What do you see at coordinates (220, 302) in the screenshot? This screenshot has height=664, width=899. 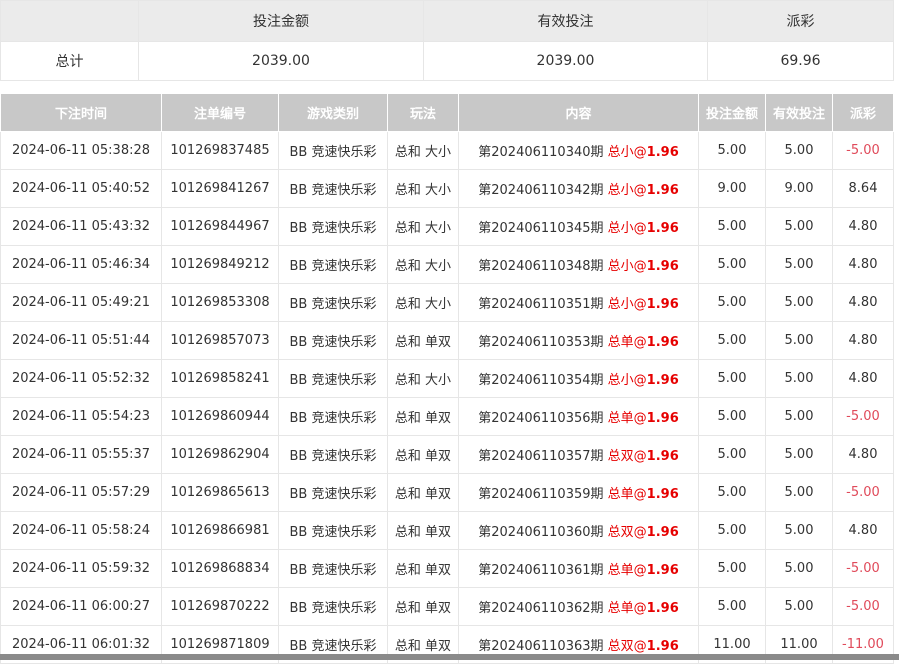 I see `order-id: 101269853308` at bounding box center [220, 302].